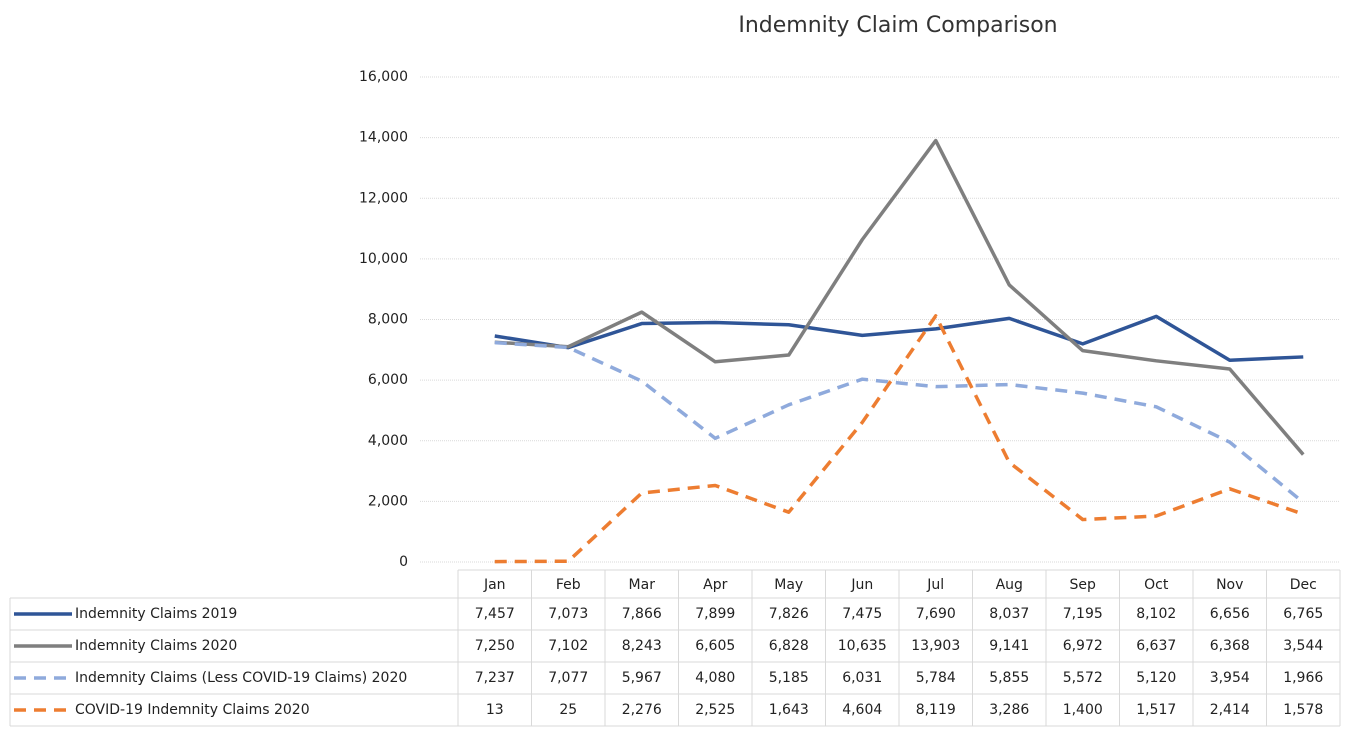 This screenshot has height=733, width=1362. Describe the element at coordinates (495, 678) in the screenshot. I see `table-cell: 7,237` at that location.